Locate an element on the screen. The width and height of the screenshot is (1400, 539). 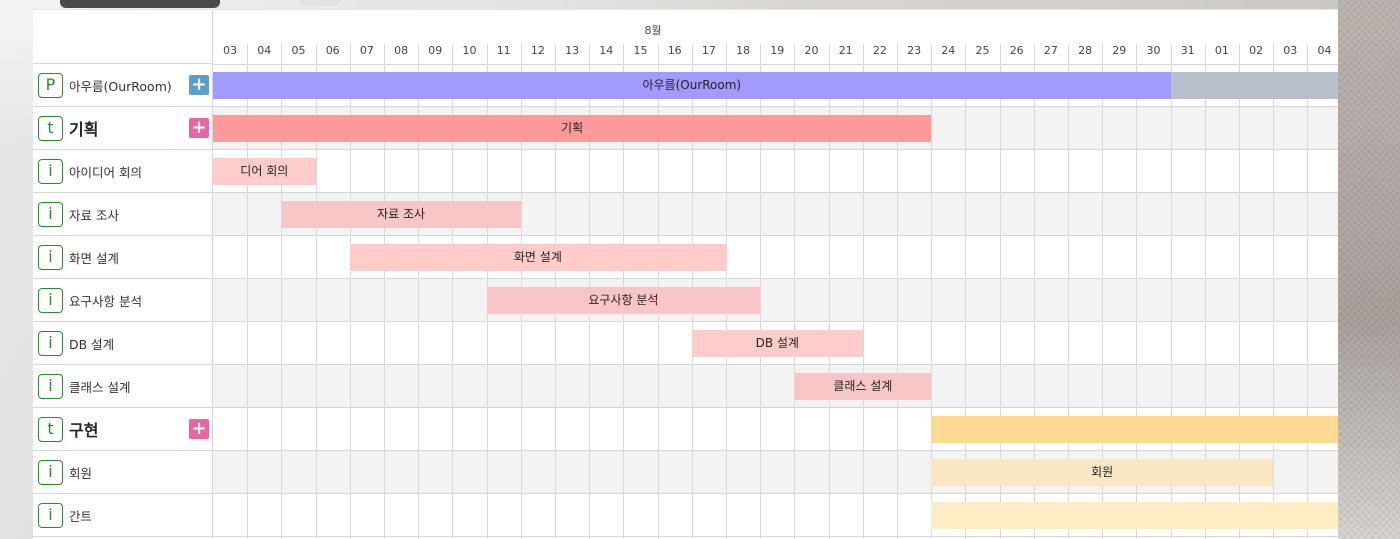
task-label: 간트 is located at coordinates (81, 516).